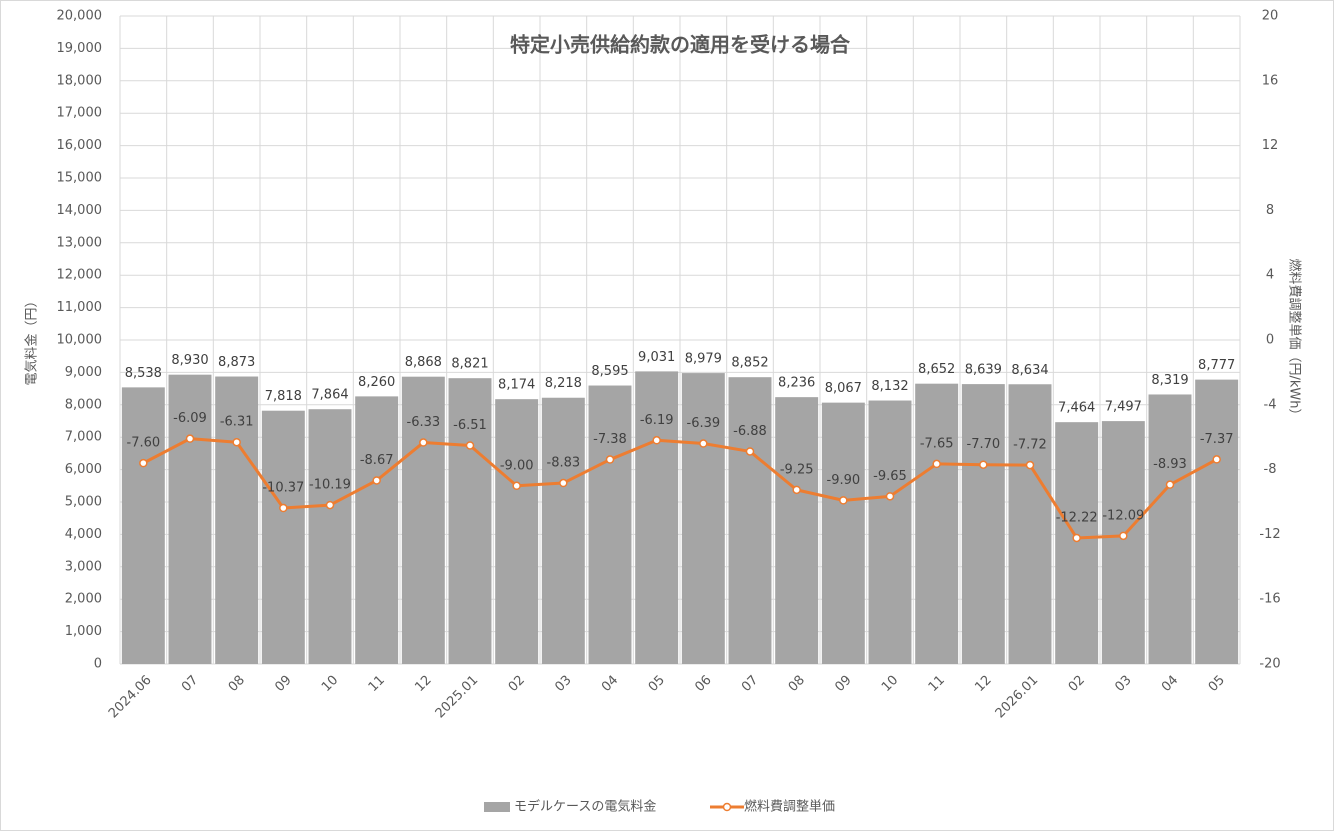 The width and height of the screenshot is (1334, 835). Describe the element at coordinates (80, 145) in the screenshot. I see `y-tick-label: 16,000` at that location.